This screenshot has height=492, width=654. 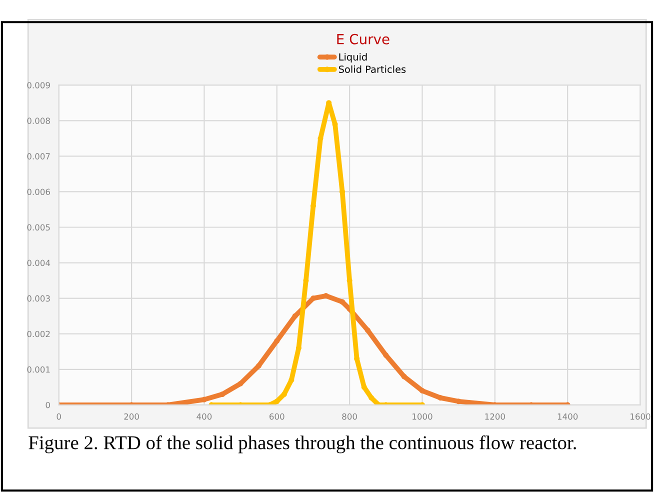 What do you see at coordinates (38, 191) in the screenshot?
I see `y-tick-label: 0.006` at bounding box center [38, 191].